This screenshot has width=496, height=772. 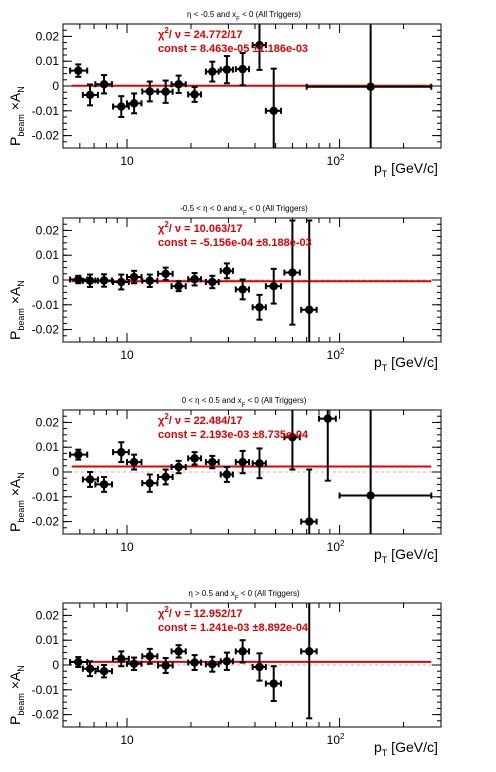 I want to click on x-label-p: p, so click(x=378, y=362).